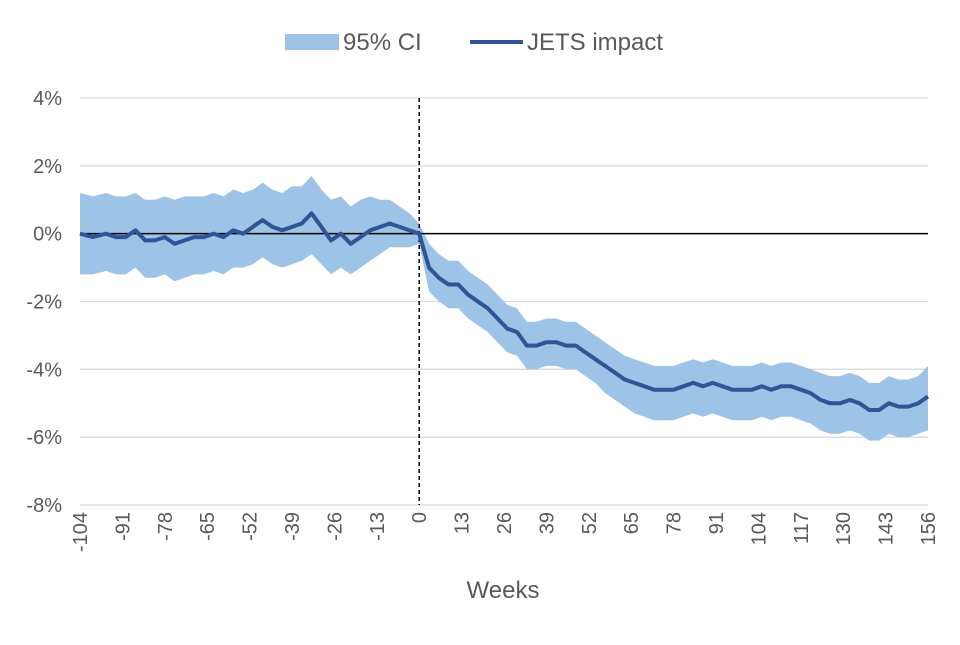 Image resolution: width=960 pixels, height=645 pixels. Describe the element at coordinates (503, 590) in the screenshot. I see `x-axis-title: Weeks` at that location.